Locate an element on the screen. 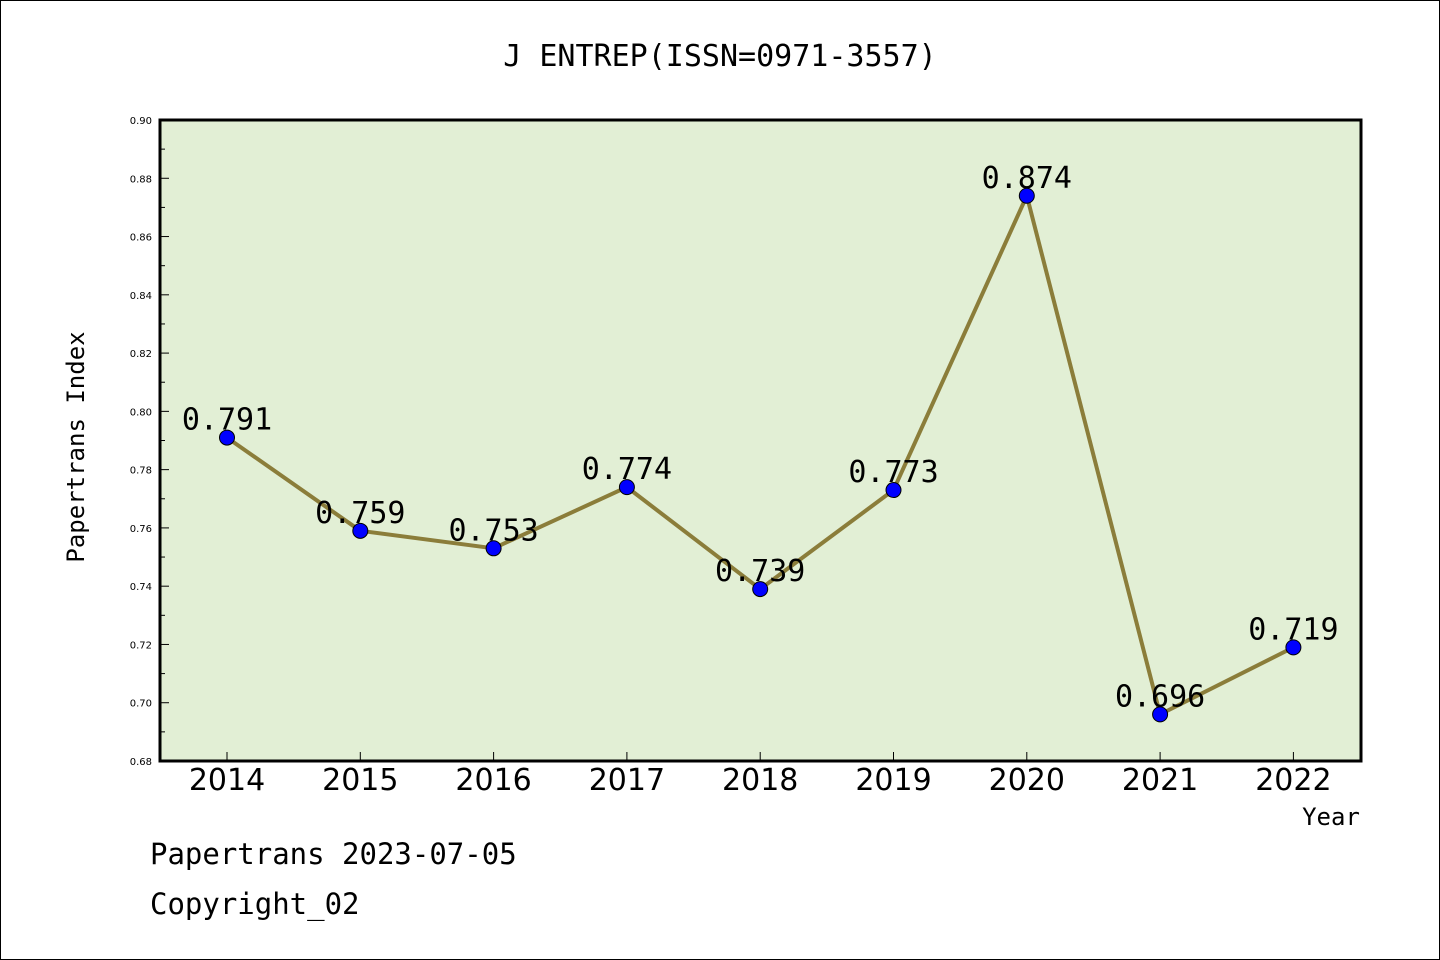  x-tick-label: 2022 is located at coordinates (1293, 780).